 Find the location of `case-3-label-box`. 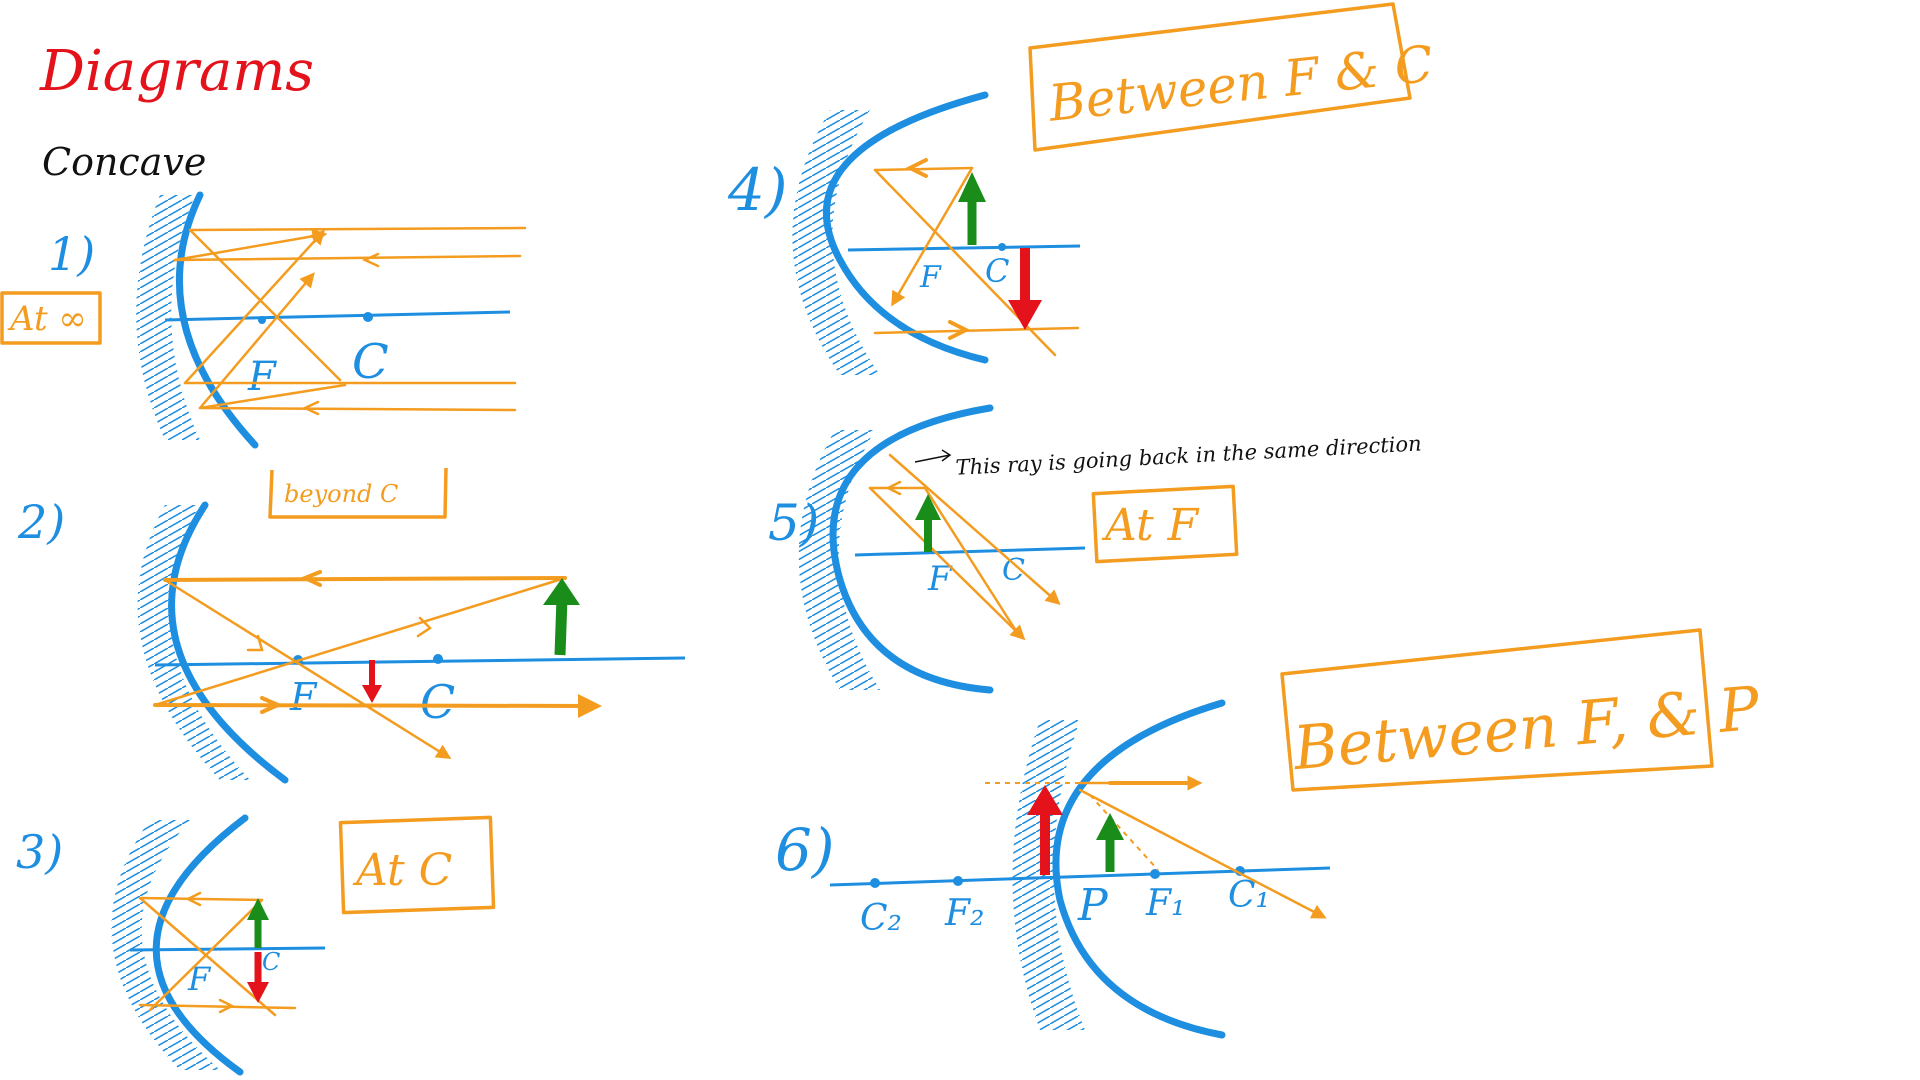

case-3-label-box is located at coordinates (417, 865).